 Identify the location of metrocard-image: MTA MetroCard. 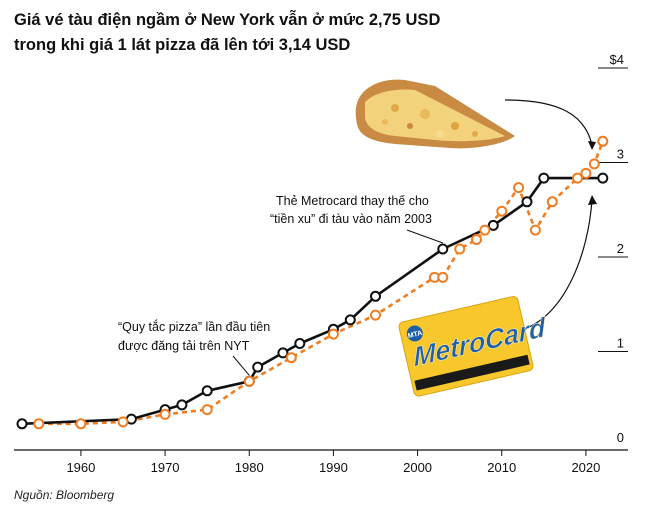
(472, 346).